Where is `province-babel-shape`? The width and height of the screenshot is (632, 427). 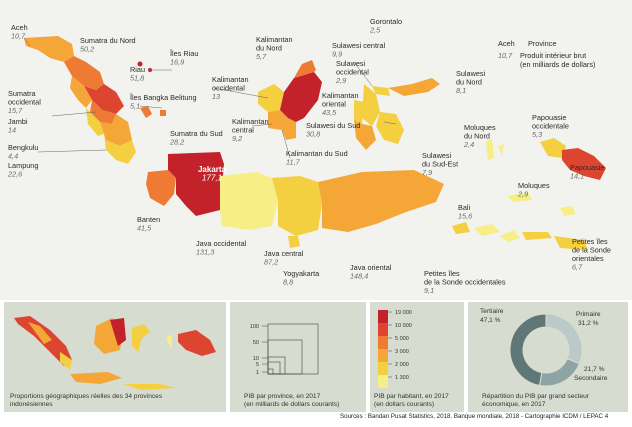
province-babel-shape is located at coordinates (146, 112).